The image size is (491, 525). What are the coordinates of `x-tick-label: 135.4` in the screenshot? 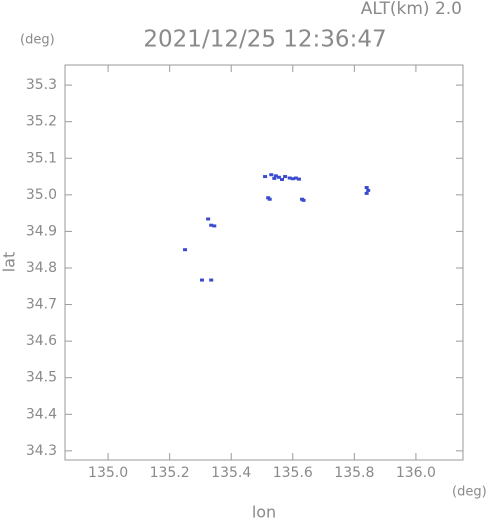 It's located at (231, 473).